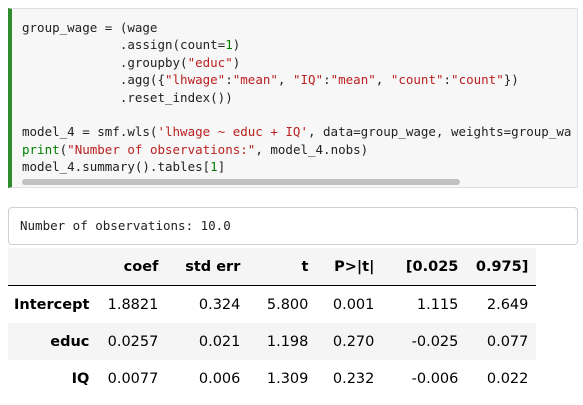 This screenshot has width=583, height=405. Describe the element at coordinates (353, 304) in the screenshot. I see `table-cell: 0.001` at that location.